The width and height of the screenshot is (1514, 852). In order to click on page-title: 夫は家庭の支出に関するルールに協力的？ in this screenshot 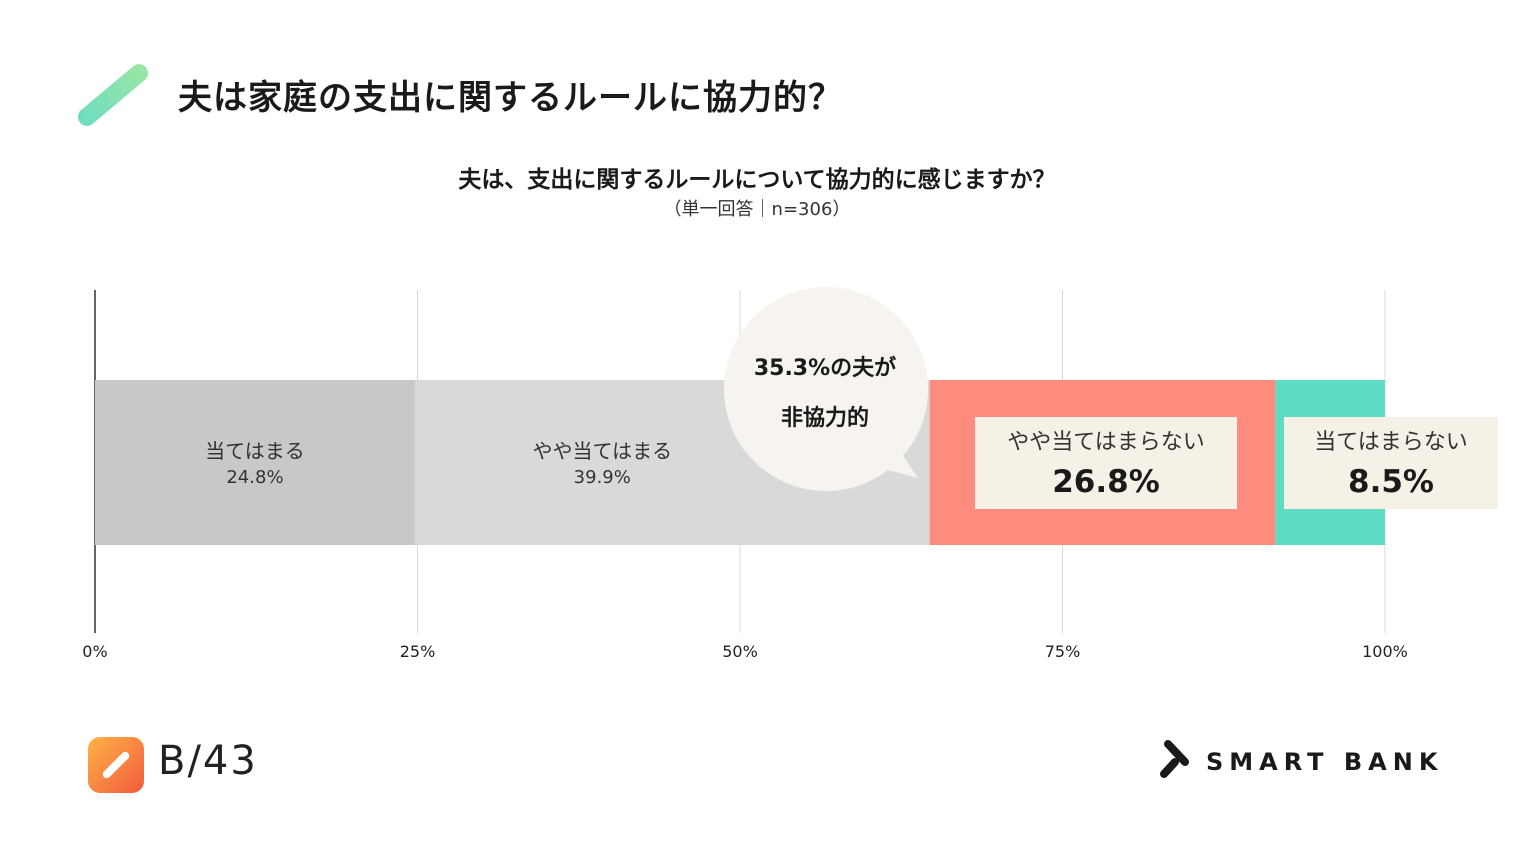, I will do `click(510, 98)`.